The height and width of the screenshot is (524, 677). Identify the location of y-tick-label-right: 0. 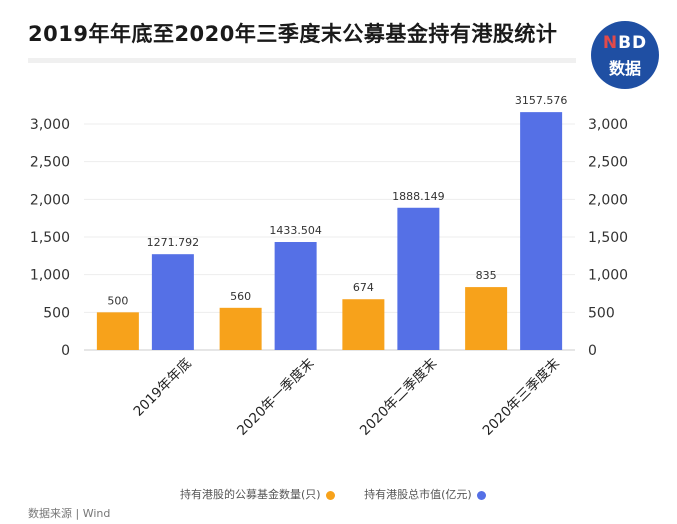
(592, 351).